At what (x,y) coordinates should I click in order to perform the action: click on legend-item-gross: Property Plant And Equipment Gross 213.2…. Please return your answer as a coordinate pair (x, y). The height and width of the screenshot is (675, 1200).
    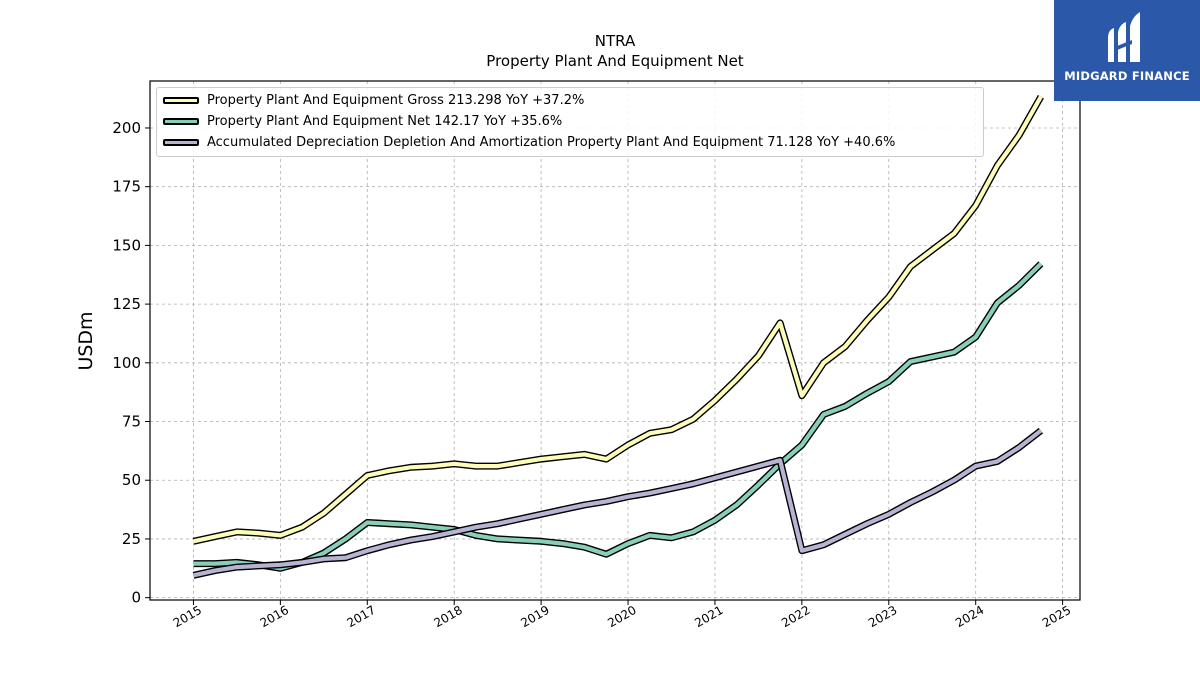
    Looking at the image, I should click on (373, 100).